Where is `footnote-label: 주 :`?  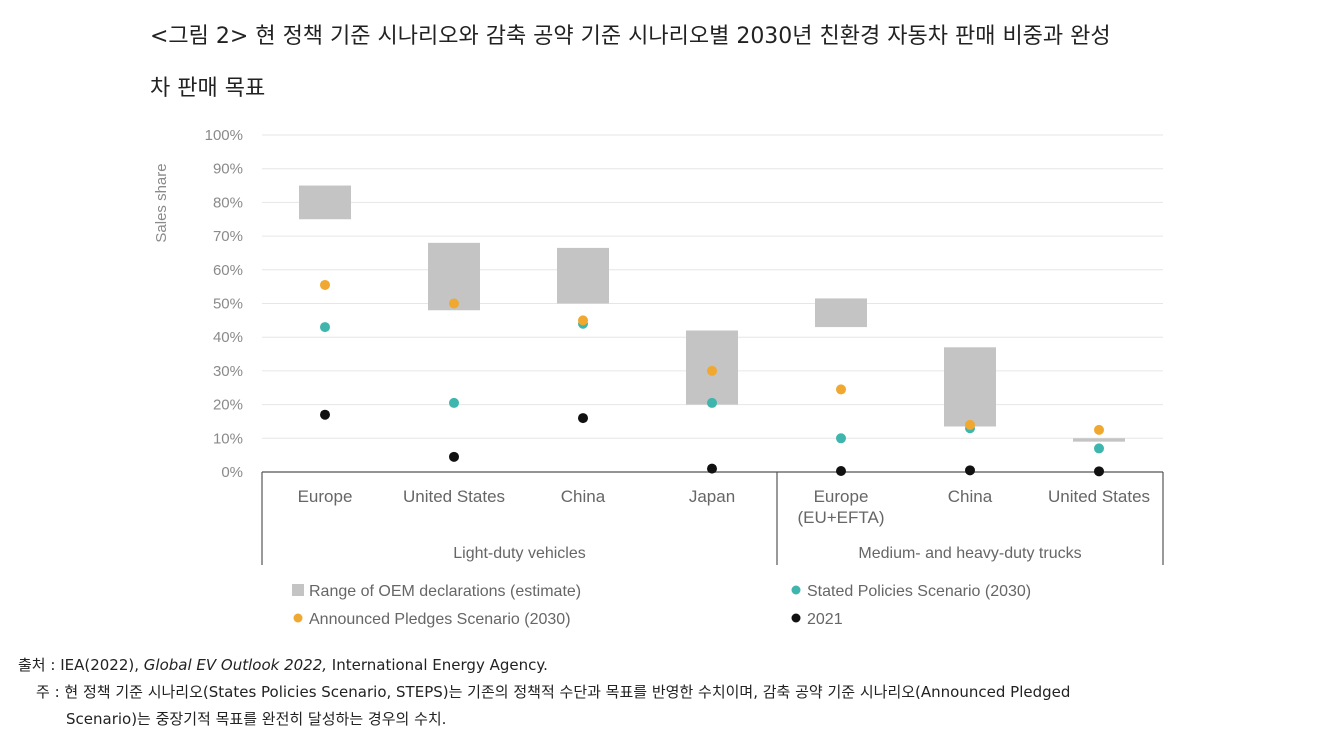 footnote-label: 주 : is located at coordinates (50, 692).